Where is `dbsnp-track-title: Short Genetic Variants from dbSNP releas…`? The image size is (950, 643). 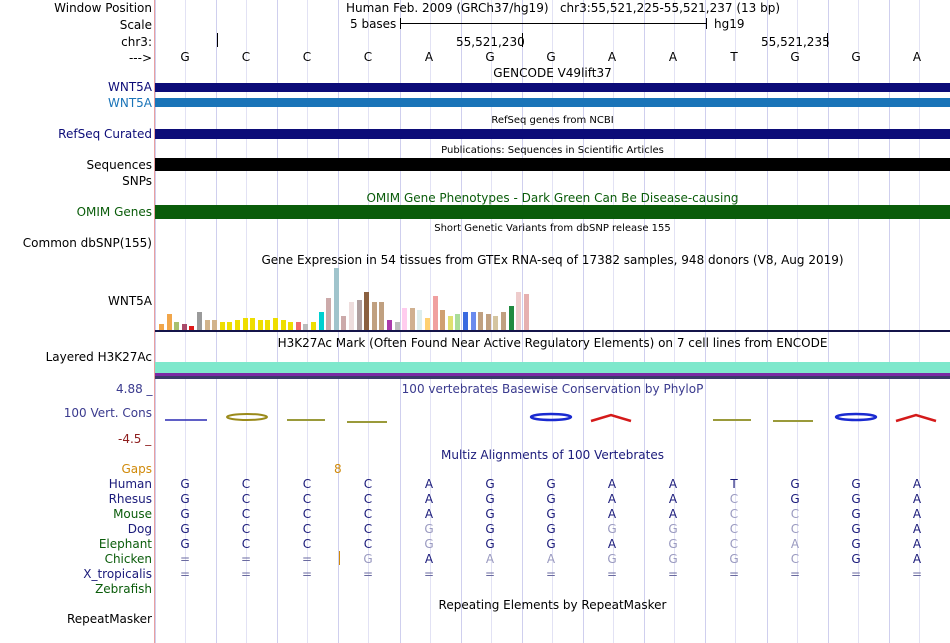 dbsnp-track-title: Short Genetic Variants from dbSNP releas… is located at coordinates (552, 228).